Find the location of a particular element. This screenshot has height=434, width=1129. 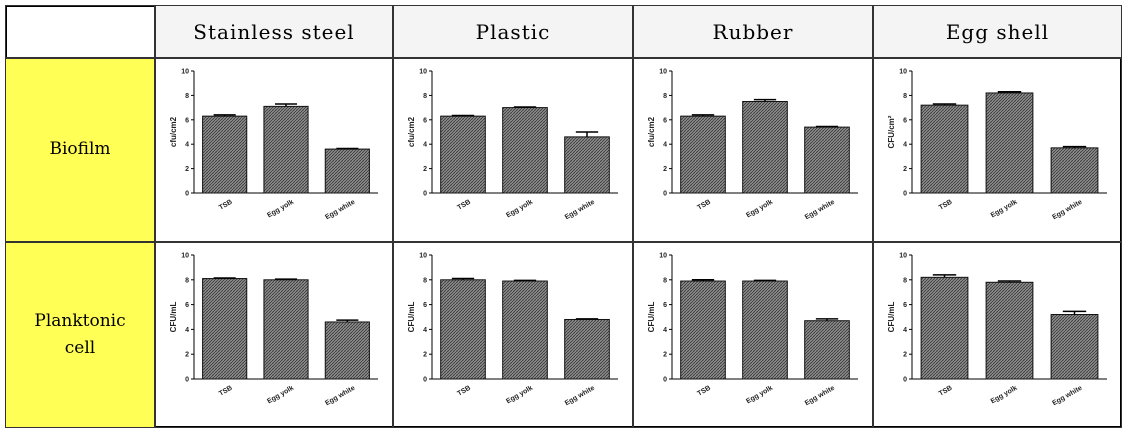

row-header: Planktonic cell is located at coordinates (80, 335).